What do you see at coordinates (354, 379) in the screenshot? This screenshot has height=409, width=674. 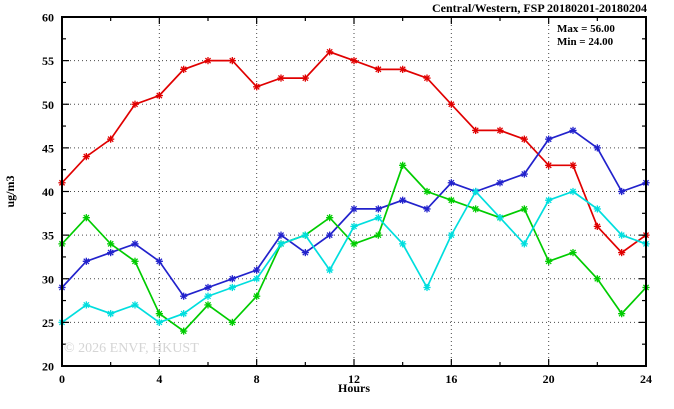 I see `x-tick-label: 12` at bounding box center [354, 379].